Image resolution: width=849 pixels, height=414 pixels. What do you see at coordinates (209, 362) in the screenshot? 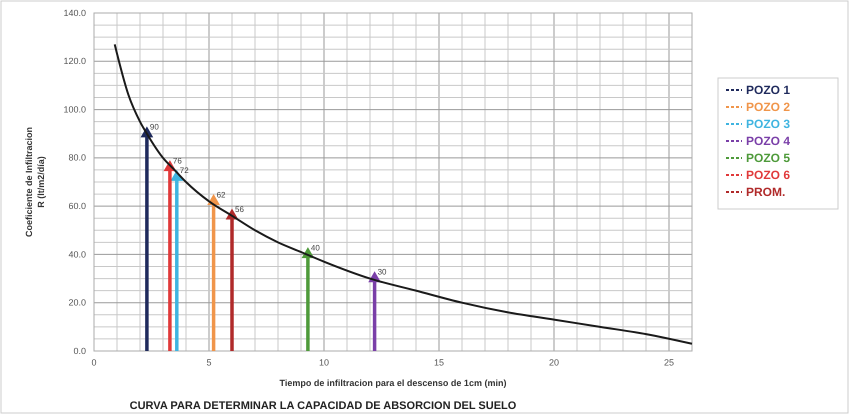
I see `x-tick-label: 5` at bounding box center [209, 362].